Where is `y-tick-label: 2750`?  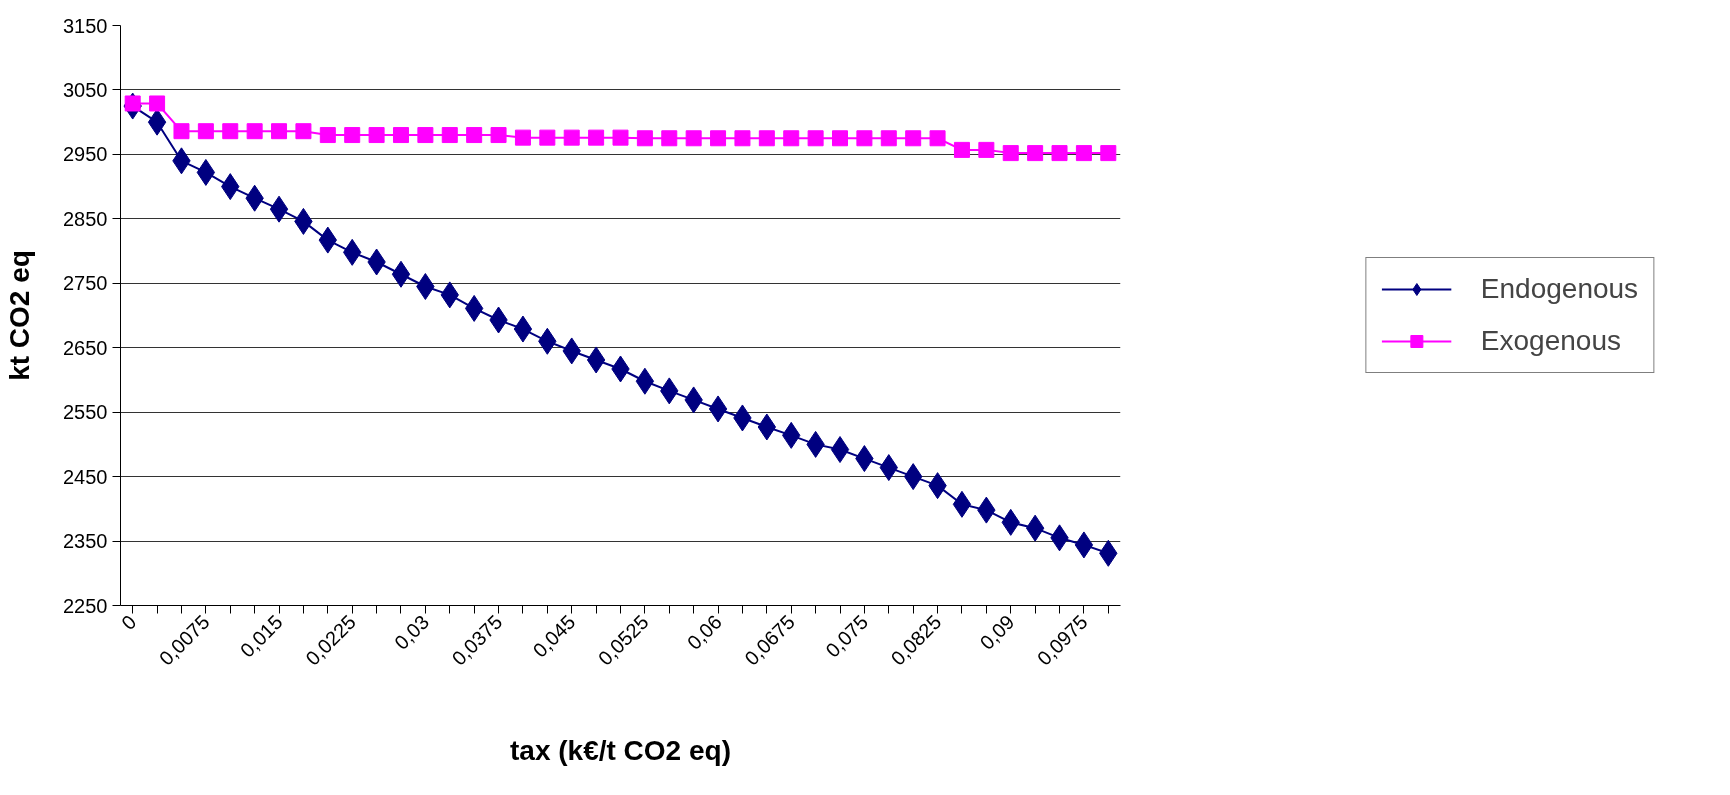
y-tick-label: 2750 is located at coordinates (85, 283).